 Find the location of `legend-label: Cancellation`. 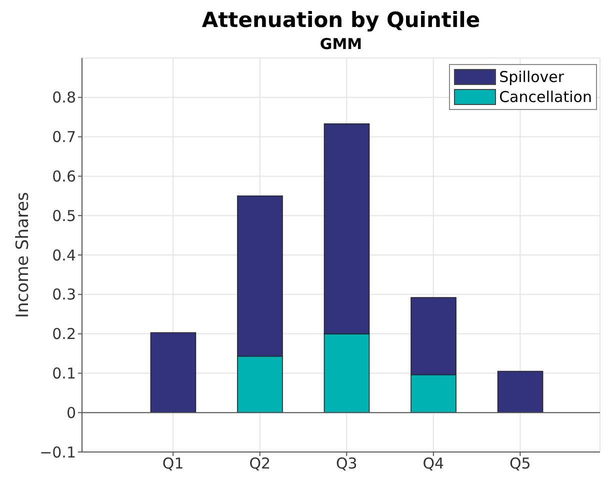

legend-label: Cancellation is located at coordinates (545, 97).